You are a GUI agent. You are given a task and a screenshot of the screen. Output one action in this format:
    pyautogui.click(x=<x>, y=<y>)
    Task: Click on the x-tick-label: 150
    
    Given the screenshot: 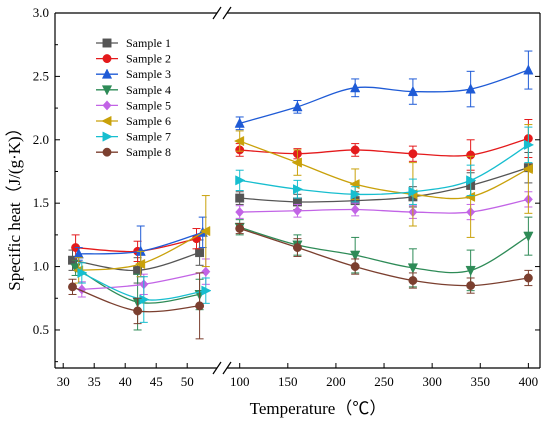 What is the action you would take?
    pyautogui.click(x=288, y=381)
    